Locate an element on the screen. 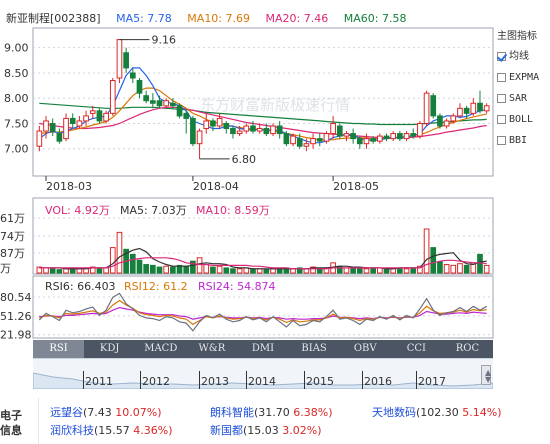 The image size is (550, 444). indicator-option: BBI is located at coordinates (523, 140).